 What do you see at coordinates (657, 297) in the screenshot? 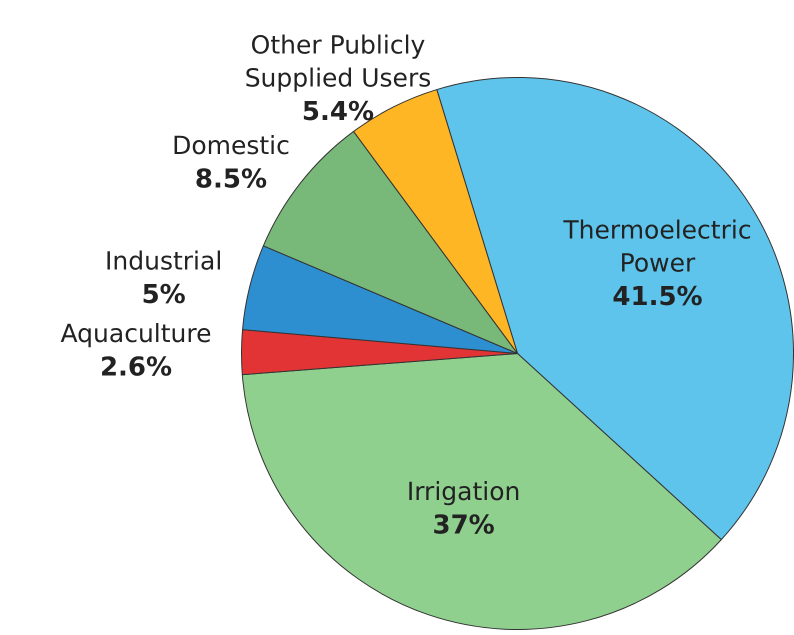
I see `data-label: 41.5%` at bounding box center [657, 297].